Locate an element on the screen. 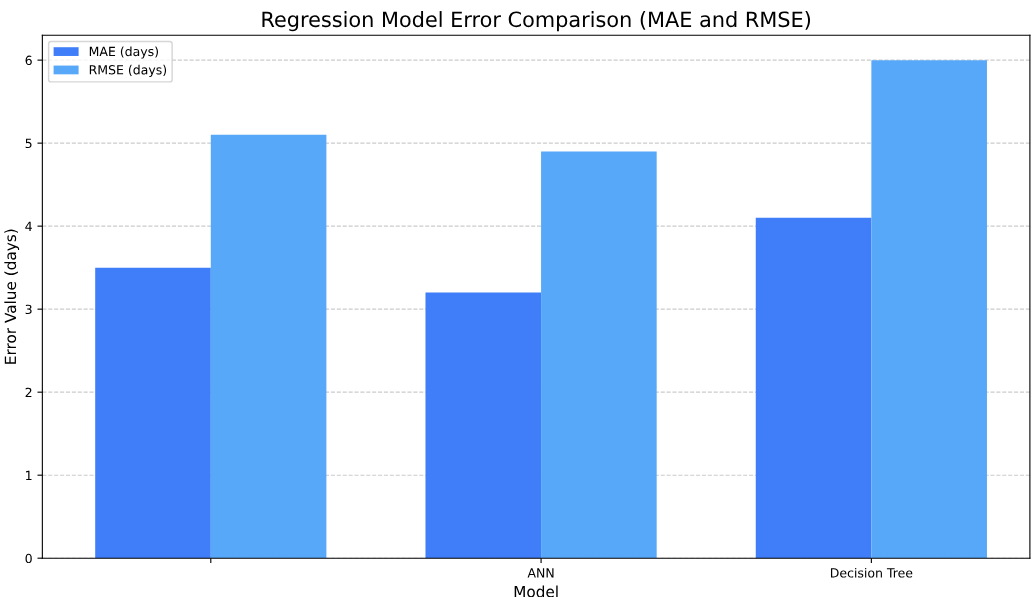 This screenshot has width=1033, height=597. y-tick-label: 0 is located at coordinates (28, 558).